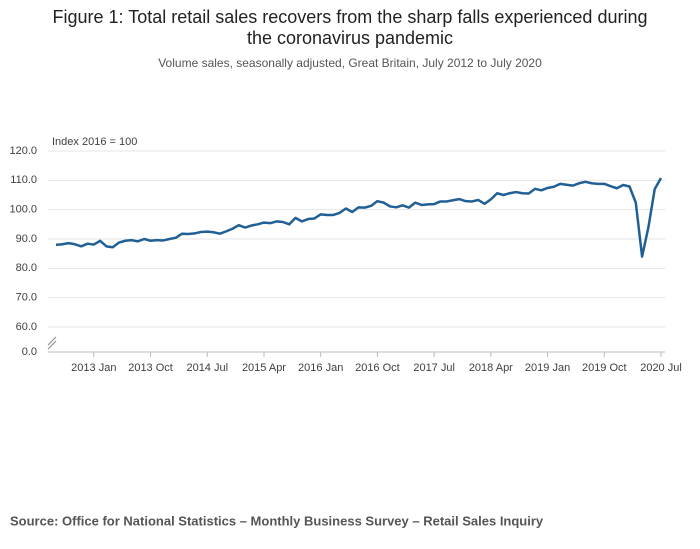 This screenshot has width=700, height=549. Describe the element at coordinates (491, 368) in the screenshot. I see `x-tick-label: 2018 Apr` at that location.